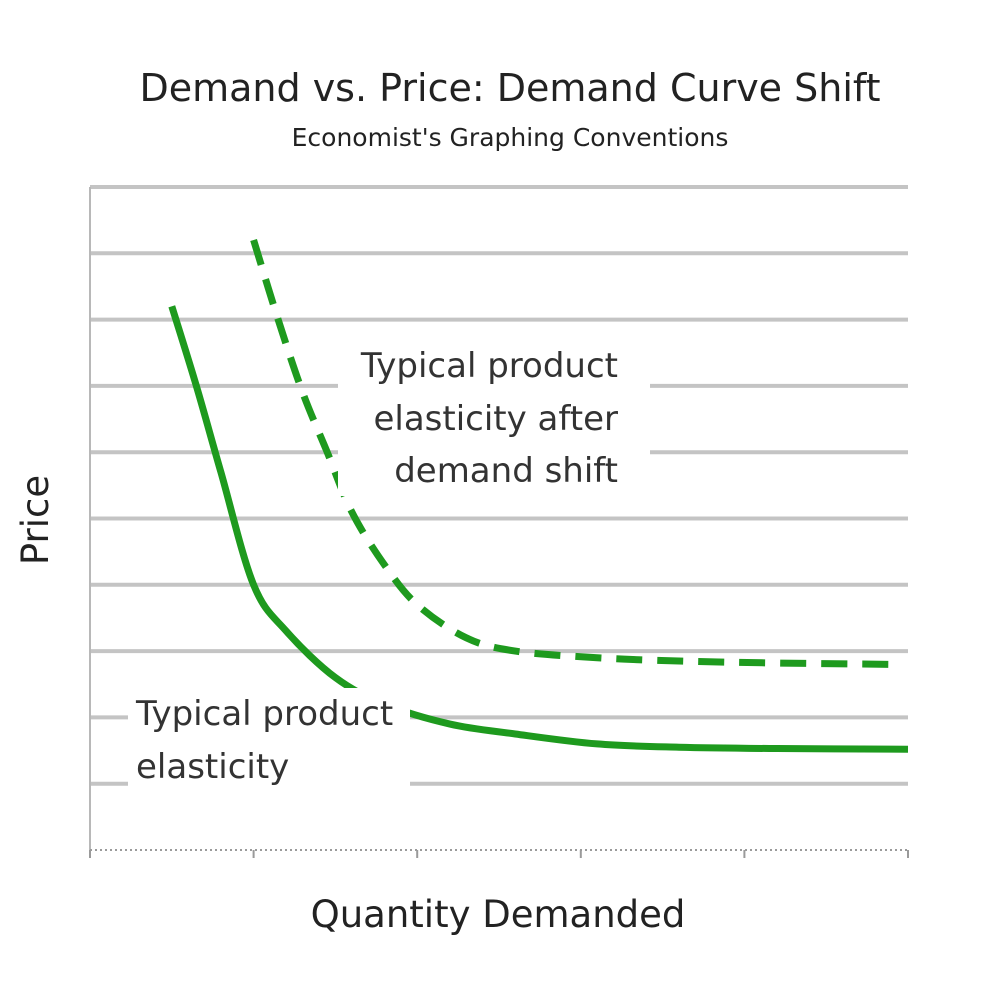  Describe the element at coordinates (212, 767) in the screenshot. I see `annotation-base-line-2: elasticity` at that location.